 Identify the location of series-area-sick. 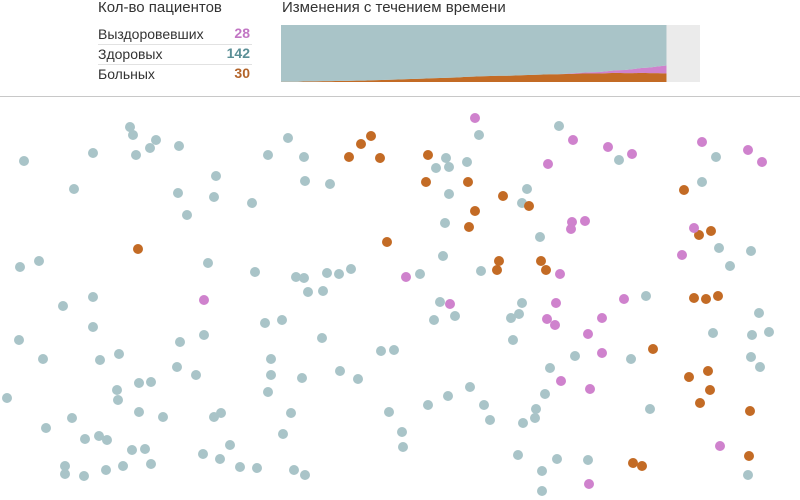
(474, 77).